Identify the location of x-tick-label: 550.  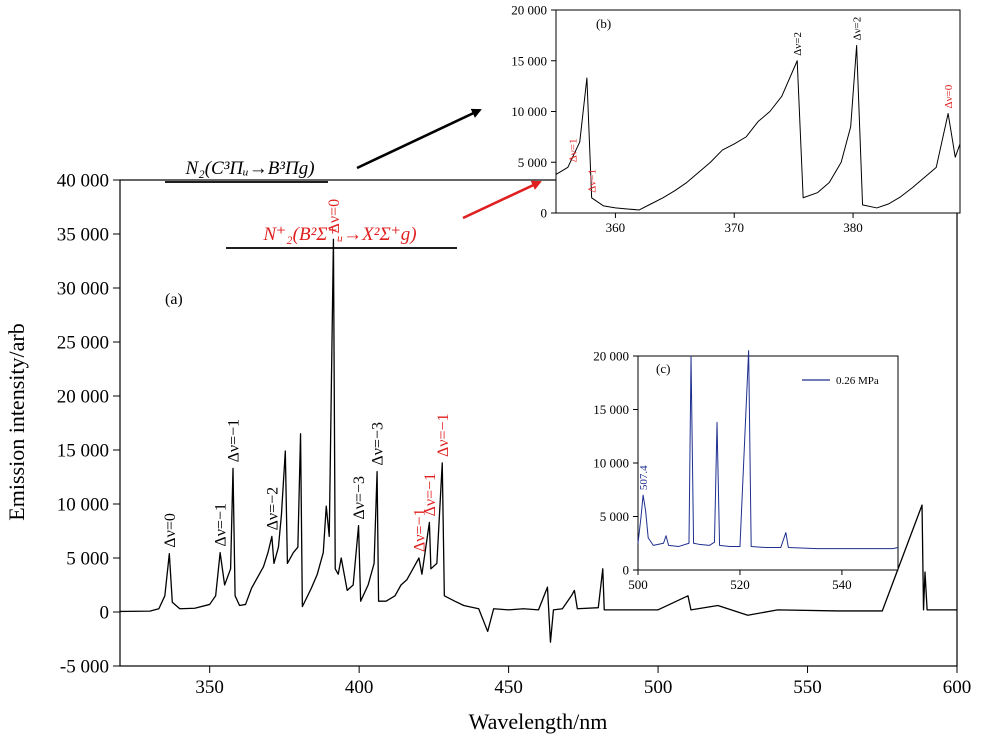
(807, 687).